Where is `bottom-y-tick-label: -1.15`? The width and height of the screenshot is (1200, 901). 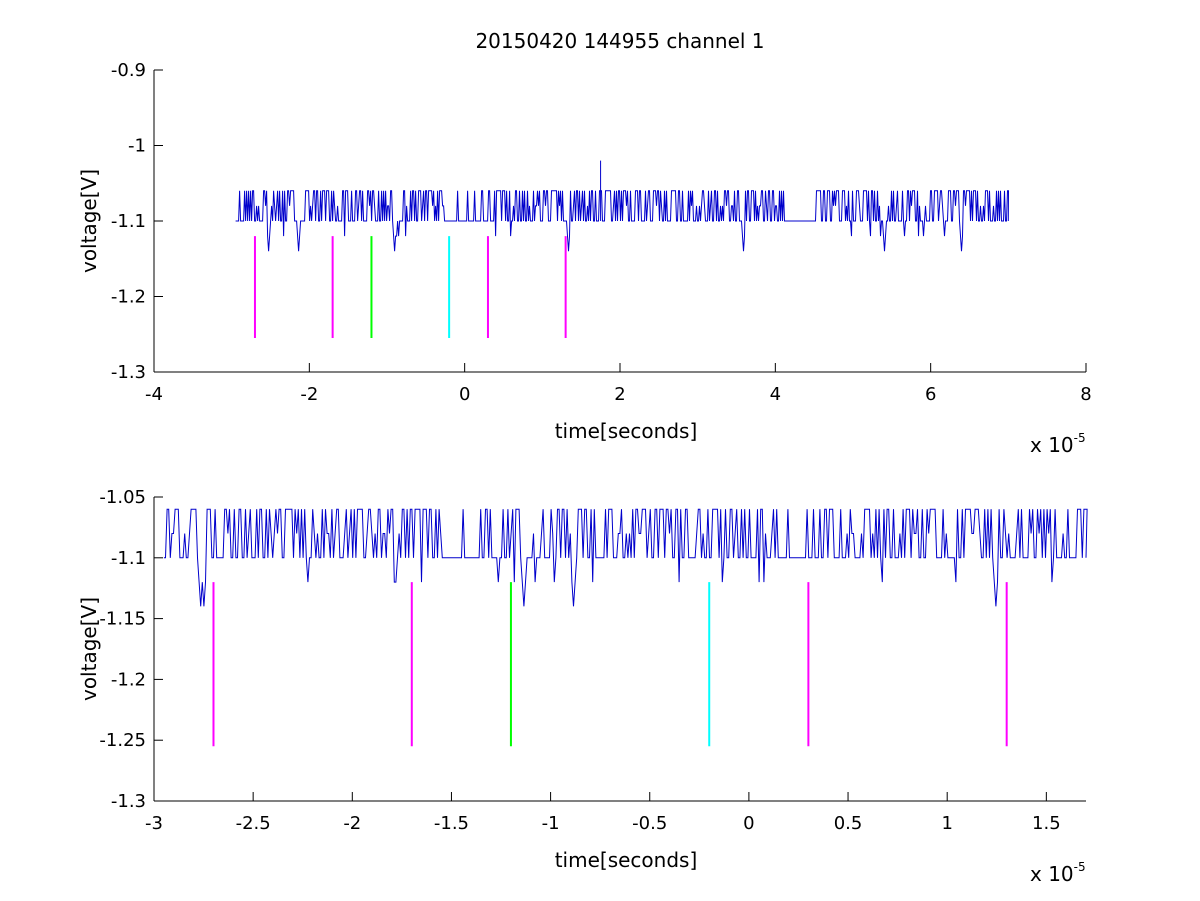 bottom-y-tick-label: -1.15 is located at coordinates (122, 619).